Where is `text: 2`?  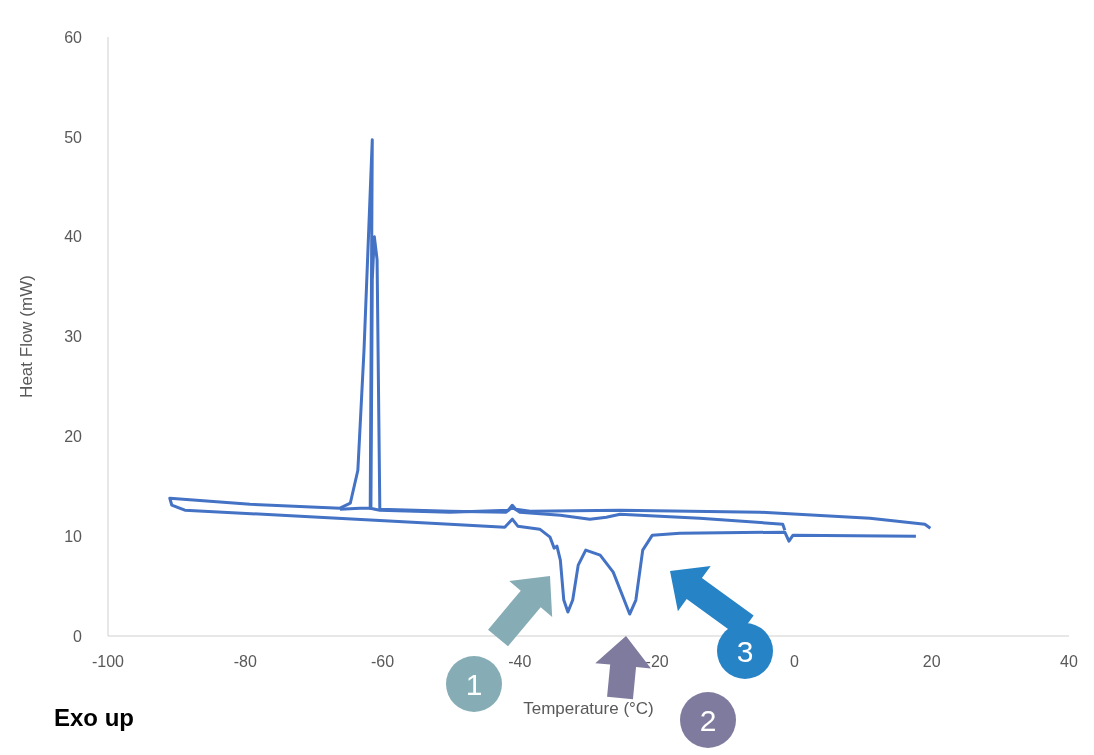
text: 2 is located at coordinates (708, 720).